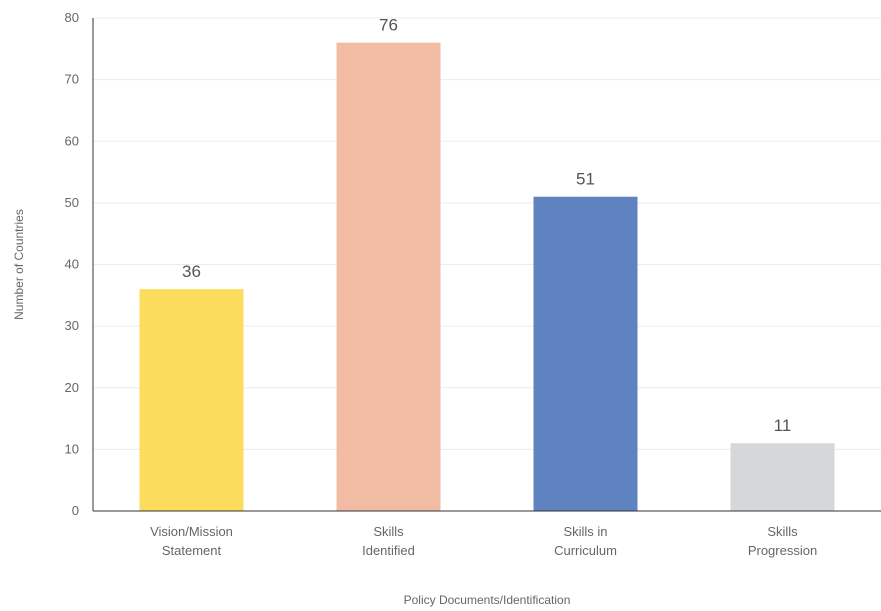 The height and width of the screenshot is (611, 881). I want to click on data-label: 36, so click(191, 271).